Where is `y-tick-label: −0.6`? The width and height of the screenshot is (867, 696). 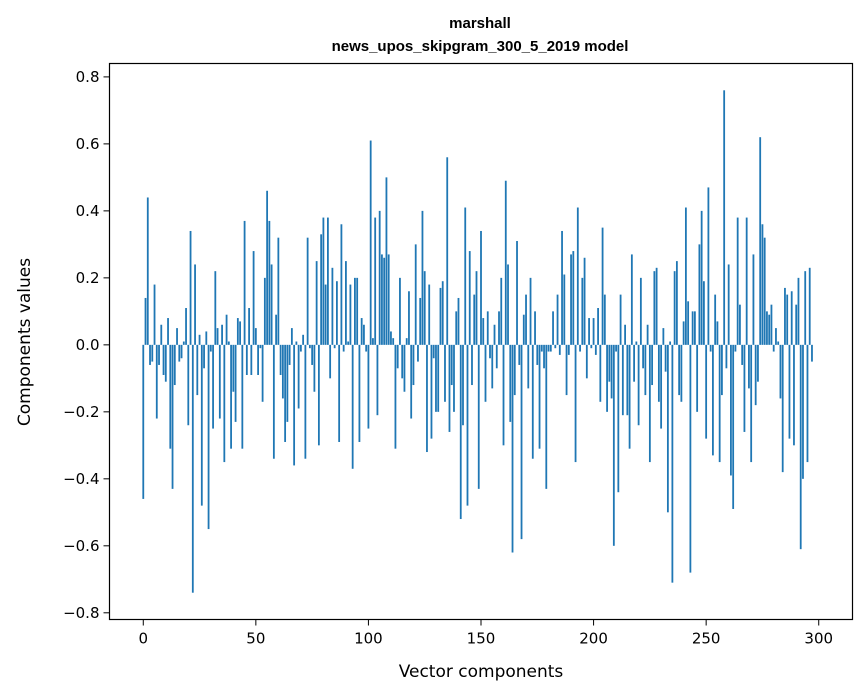
y-tick-label: −0.6 is located at coordinates (81, 546).